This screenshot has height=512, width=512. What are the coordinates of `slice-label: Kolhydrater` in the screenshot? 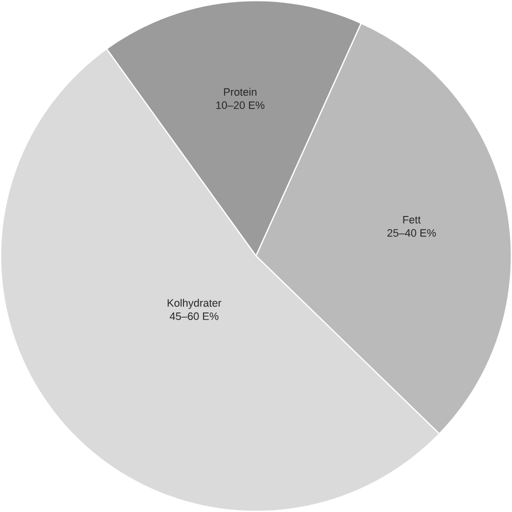 It's located at (195, 303).